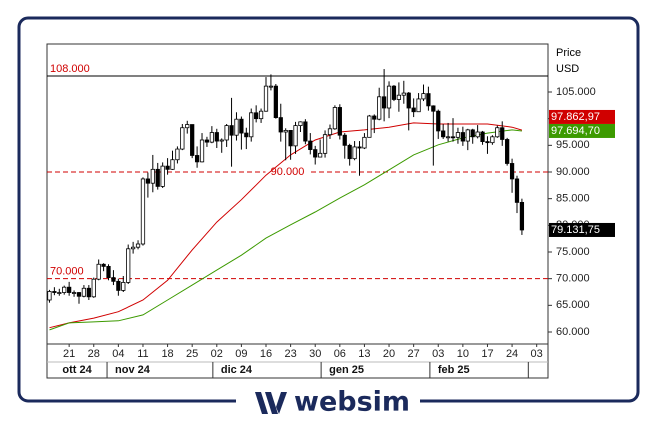 The height and width of the screenshot is (427, 657). Describe the element at coordinates (573, 172) in the screenshot. I see `y-tick-label: 90.000` at that location.